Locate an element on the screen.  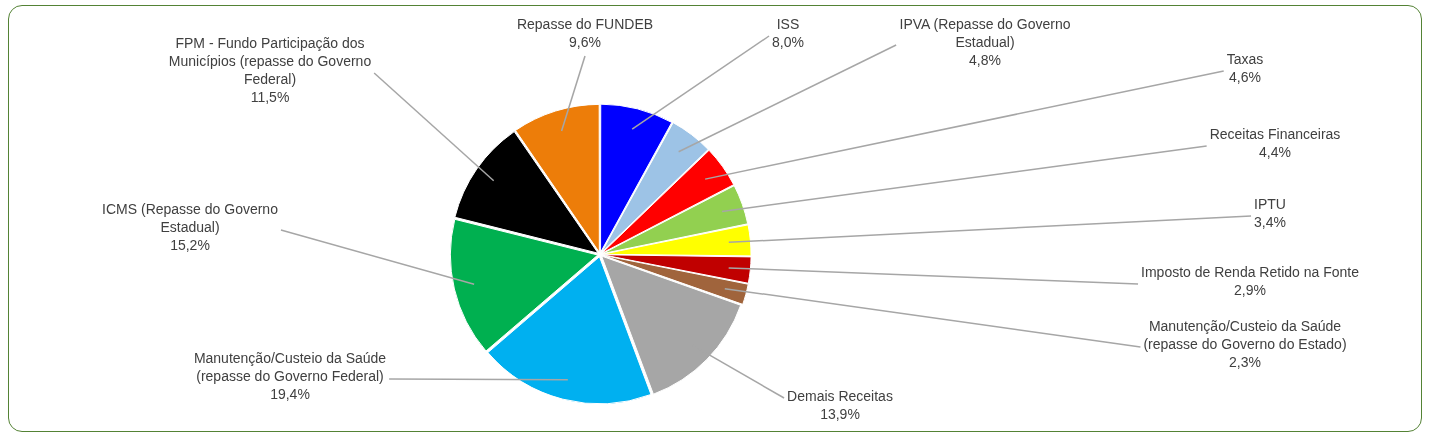
data-label: 2,3% is located at coordinates (1245, 361).